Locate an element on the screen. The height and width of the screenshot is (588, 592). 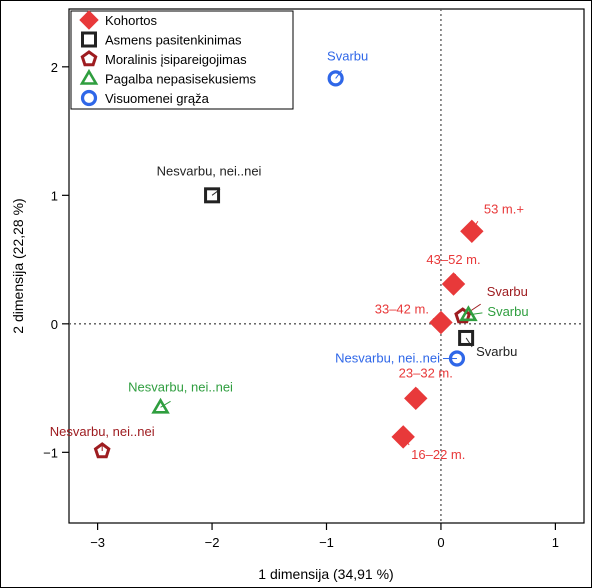
data-point-label: 53 m.+ is located at coordinates (504, 208).